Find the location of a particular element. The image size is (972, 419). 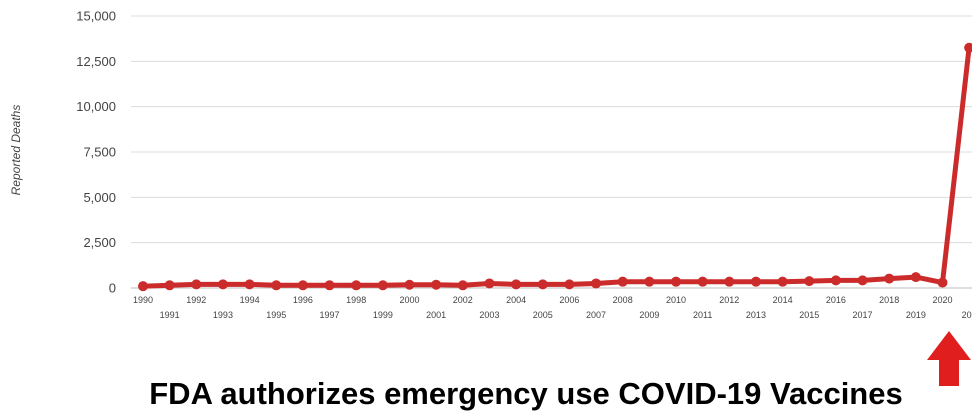

x-tick-label: 1996 is located at coordinates (303, 300).